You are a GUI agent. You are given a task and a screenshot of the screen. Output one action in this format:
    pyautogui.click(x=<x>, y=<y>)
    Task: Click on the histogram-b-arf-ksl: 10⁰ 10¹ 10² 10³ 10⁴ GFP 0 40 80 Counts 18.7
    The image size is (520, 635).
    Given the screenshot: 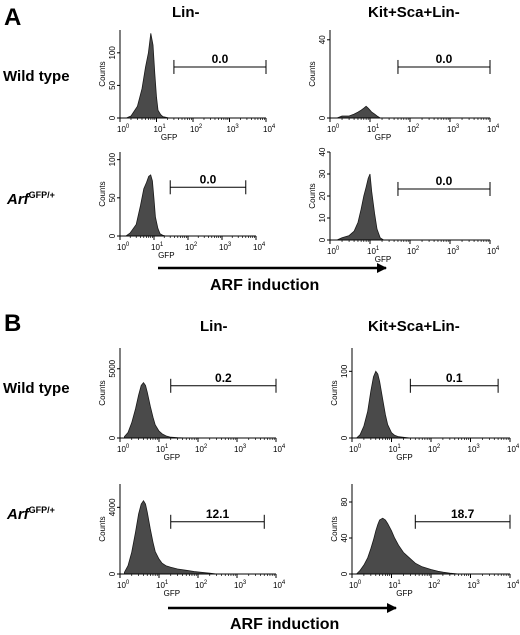 What is the action you would take?
    pyautogui.click(x=425, y=541)
    